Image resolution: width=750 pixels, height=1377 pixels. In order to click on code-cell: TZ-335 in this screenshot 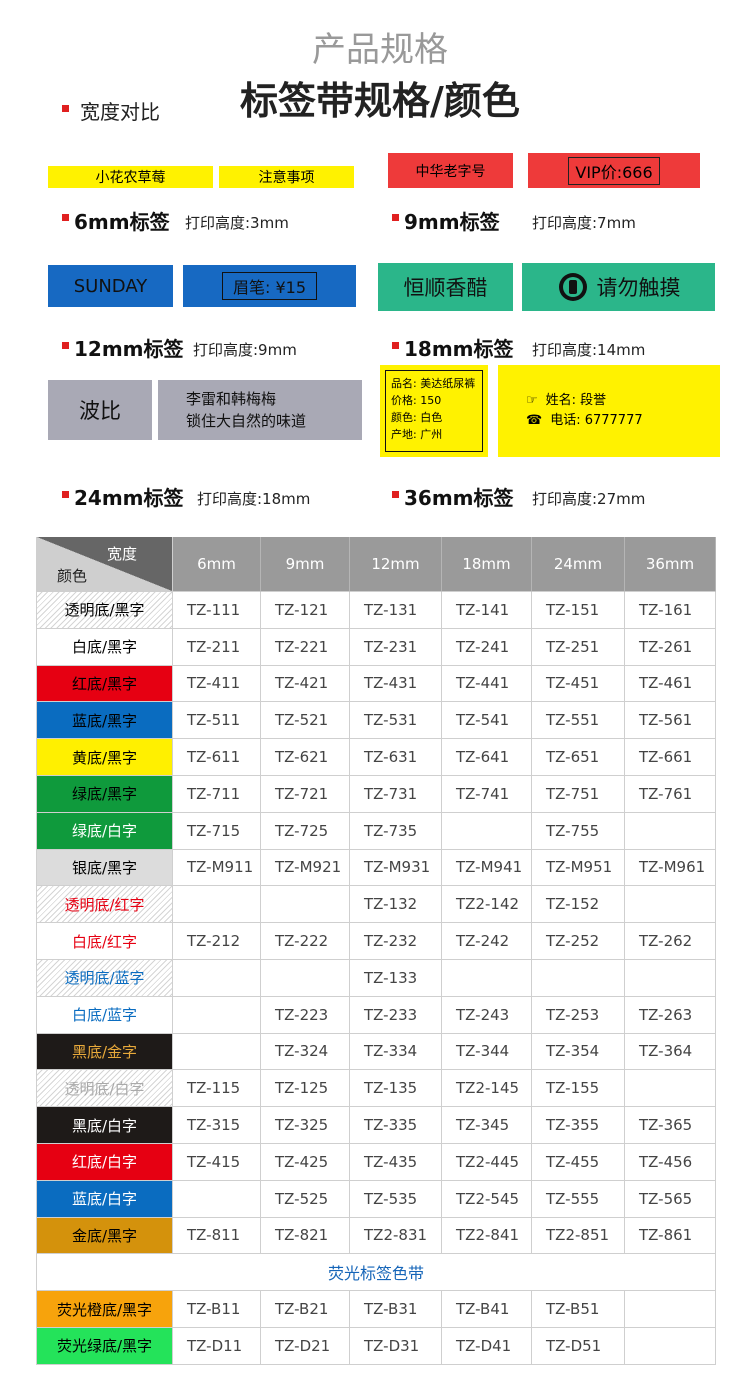, I will do `click(396, 1125)`.